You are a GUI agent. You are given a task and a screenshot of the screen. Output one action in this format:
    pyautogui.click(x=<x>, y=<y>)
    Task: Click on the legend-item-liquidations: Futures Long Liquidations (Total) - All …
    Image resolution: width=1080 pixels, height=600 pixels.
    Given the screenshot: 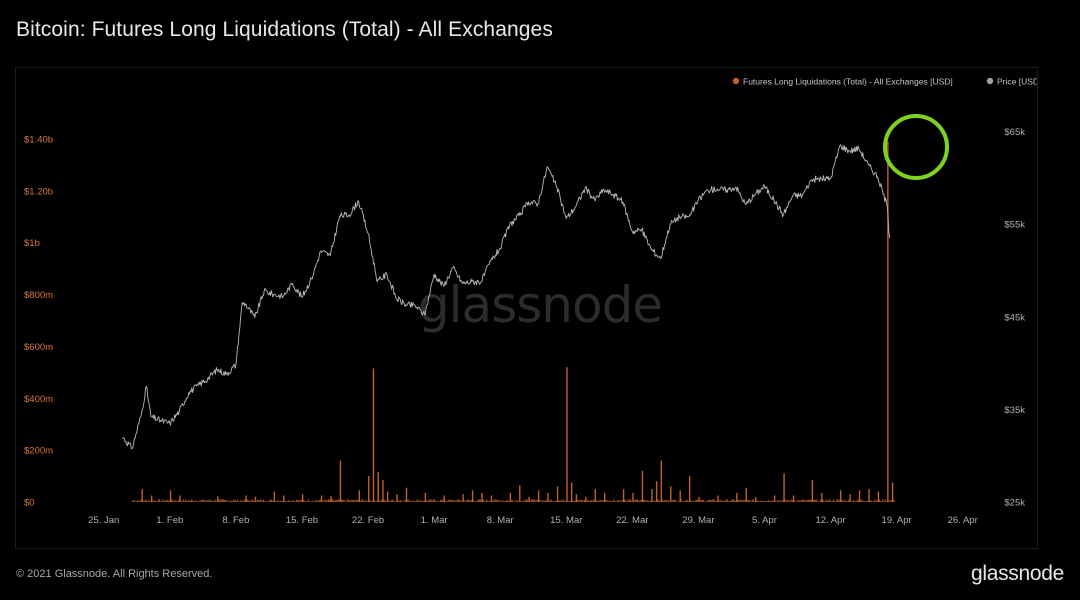 What is the action you would take?
    pyautogui.click(x=842, y=82)
    